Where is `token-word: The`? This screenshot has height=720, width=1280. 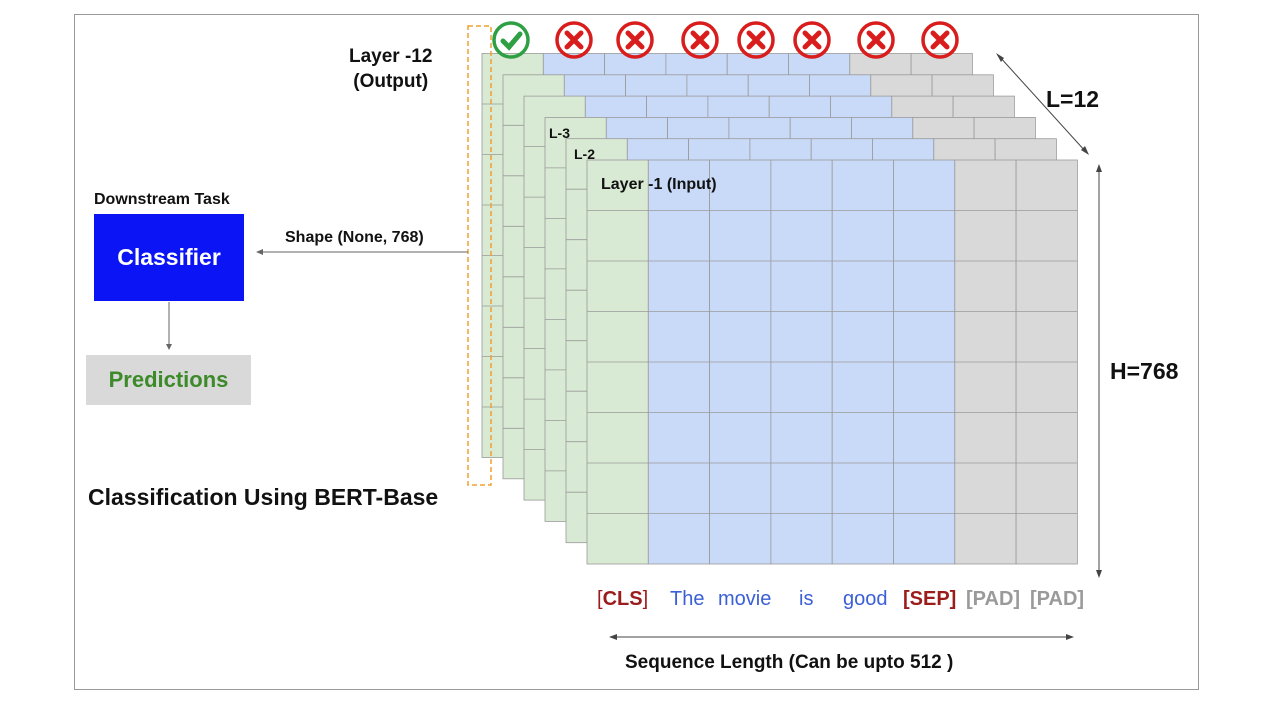
token-word: The is located at coordinates (687, 599).